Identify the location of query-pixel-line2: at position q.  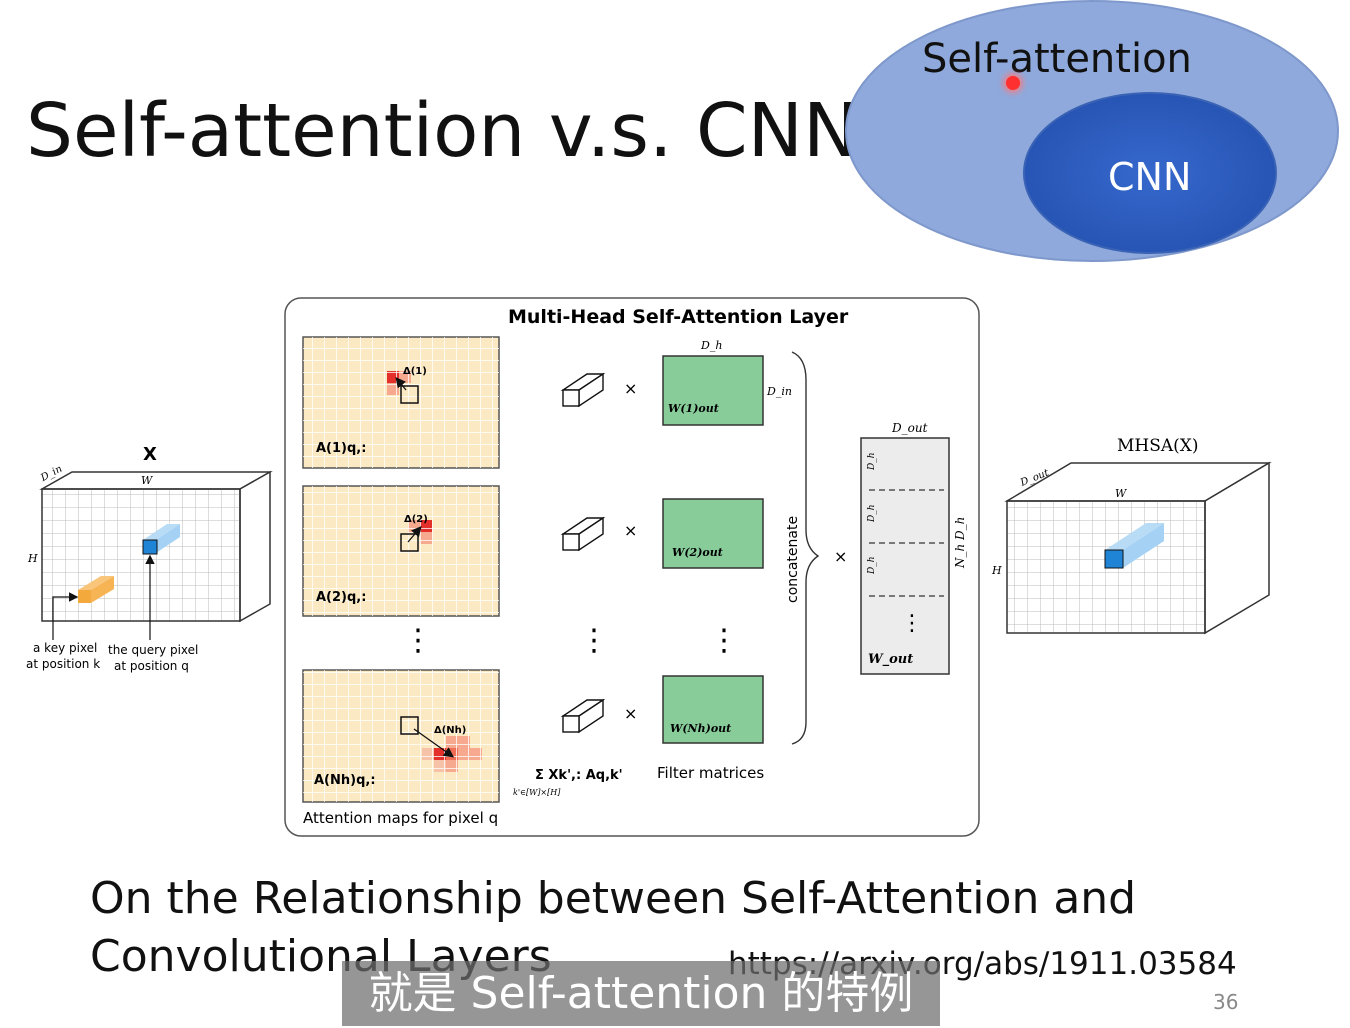
(151, 666).